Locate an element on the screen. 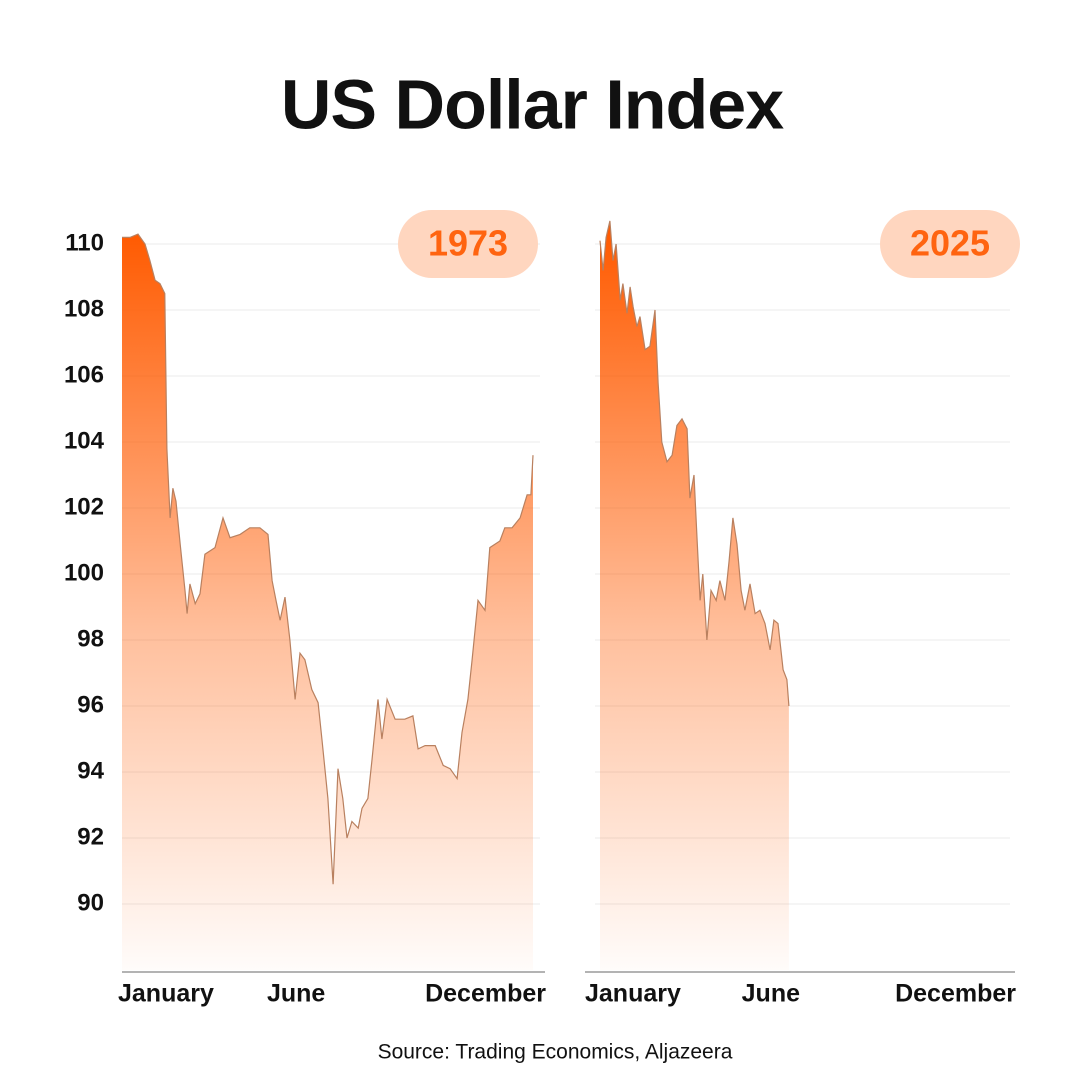  year-badge-label: 1973 is located at coordinates (468, 243).